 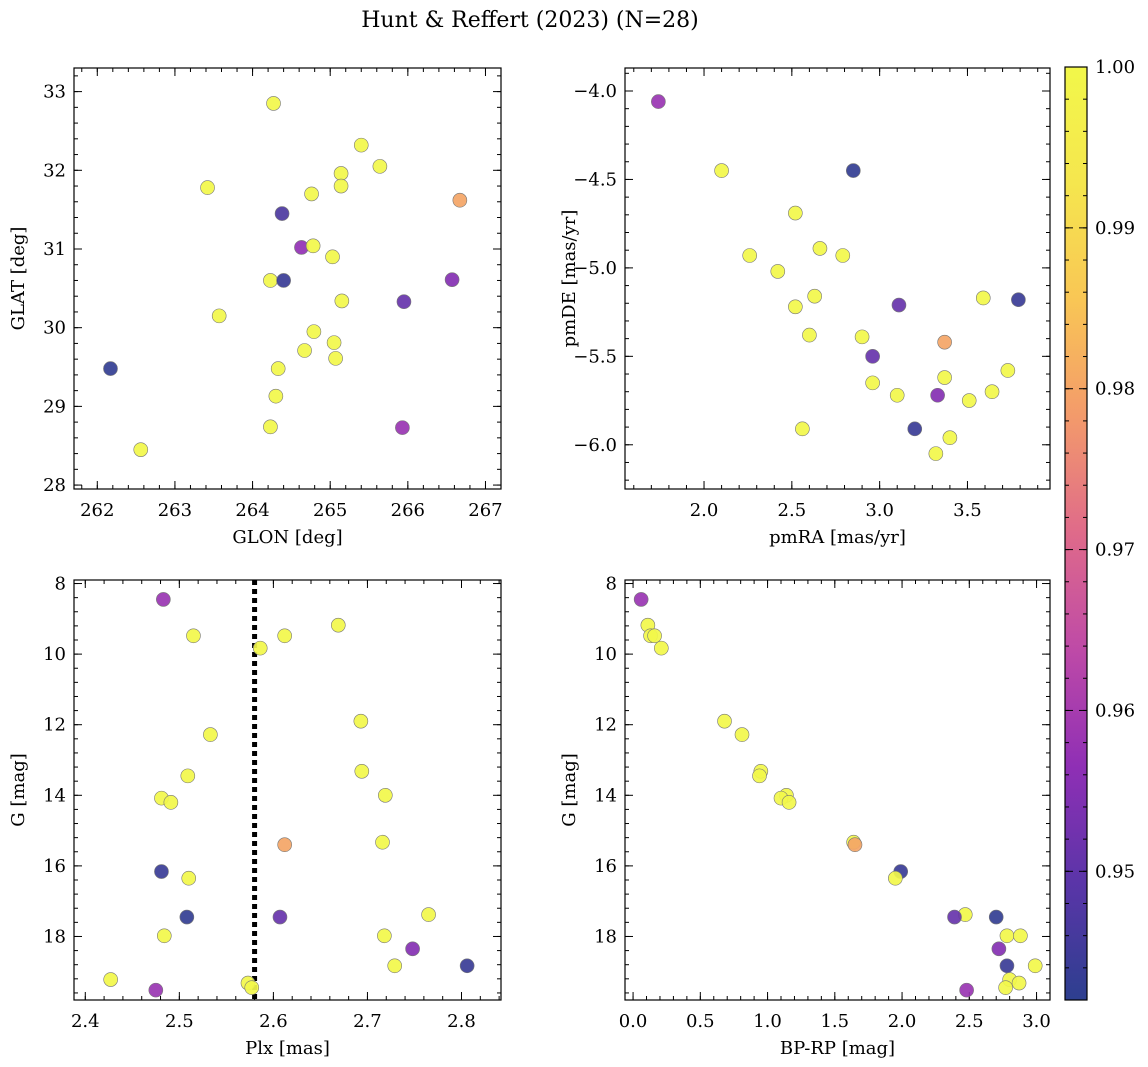 I want to click on y-tick-label: 28, so click(x=54, y=485).